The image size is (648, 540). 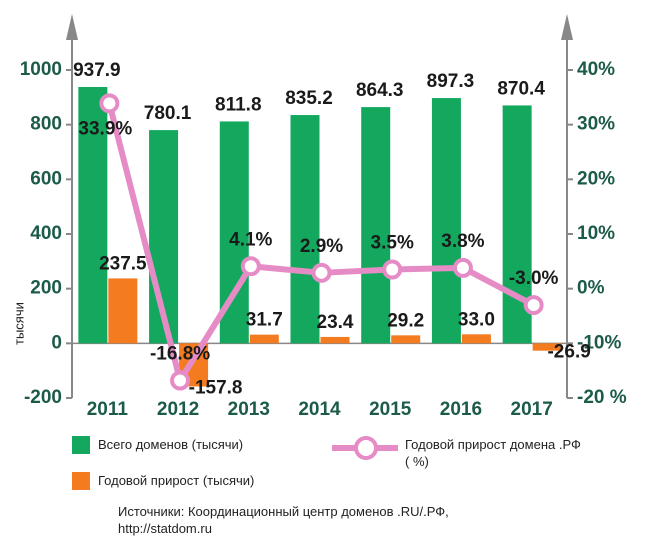 I want to click on x-tick-label: 2016, so click(x=461, y=409).